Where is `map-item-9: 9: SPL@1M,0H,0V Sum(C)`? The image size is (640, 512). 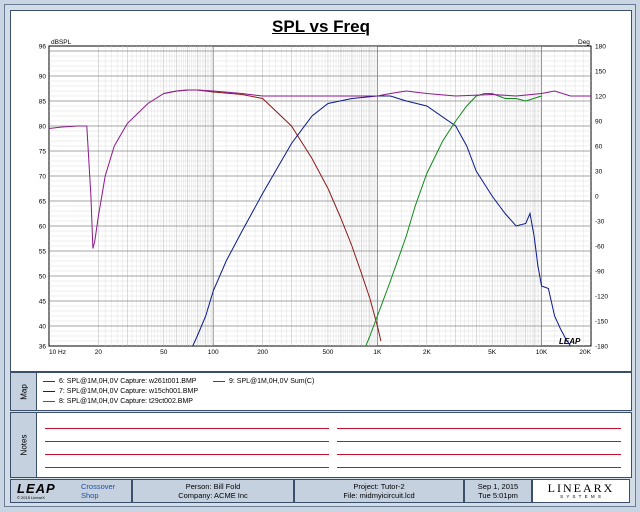 map-item-9: 9: SPL@1M,0H,0V Sum(C) is located at coordinates (263, 381).